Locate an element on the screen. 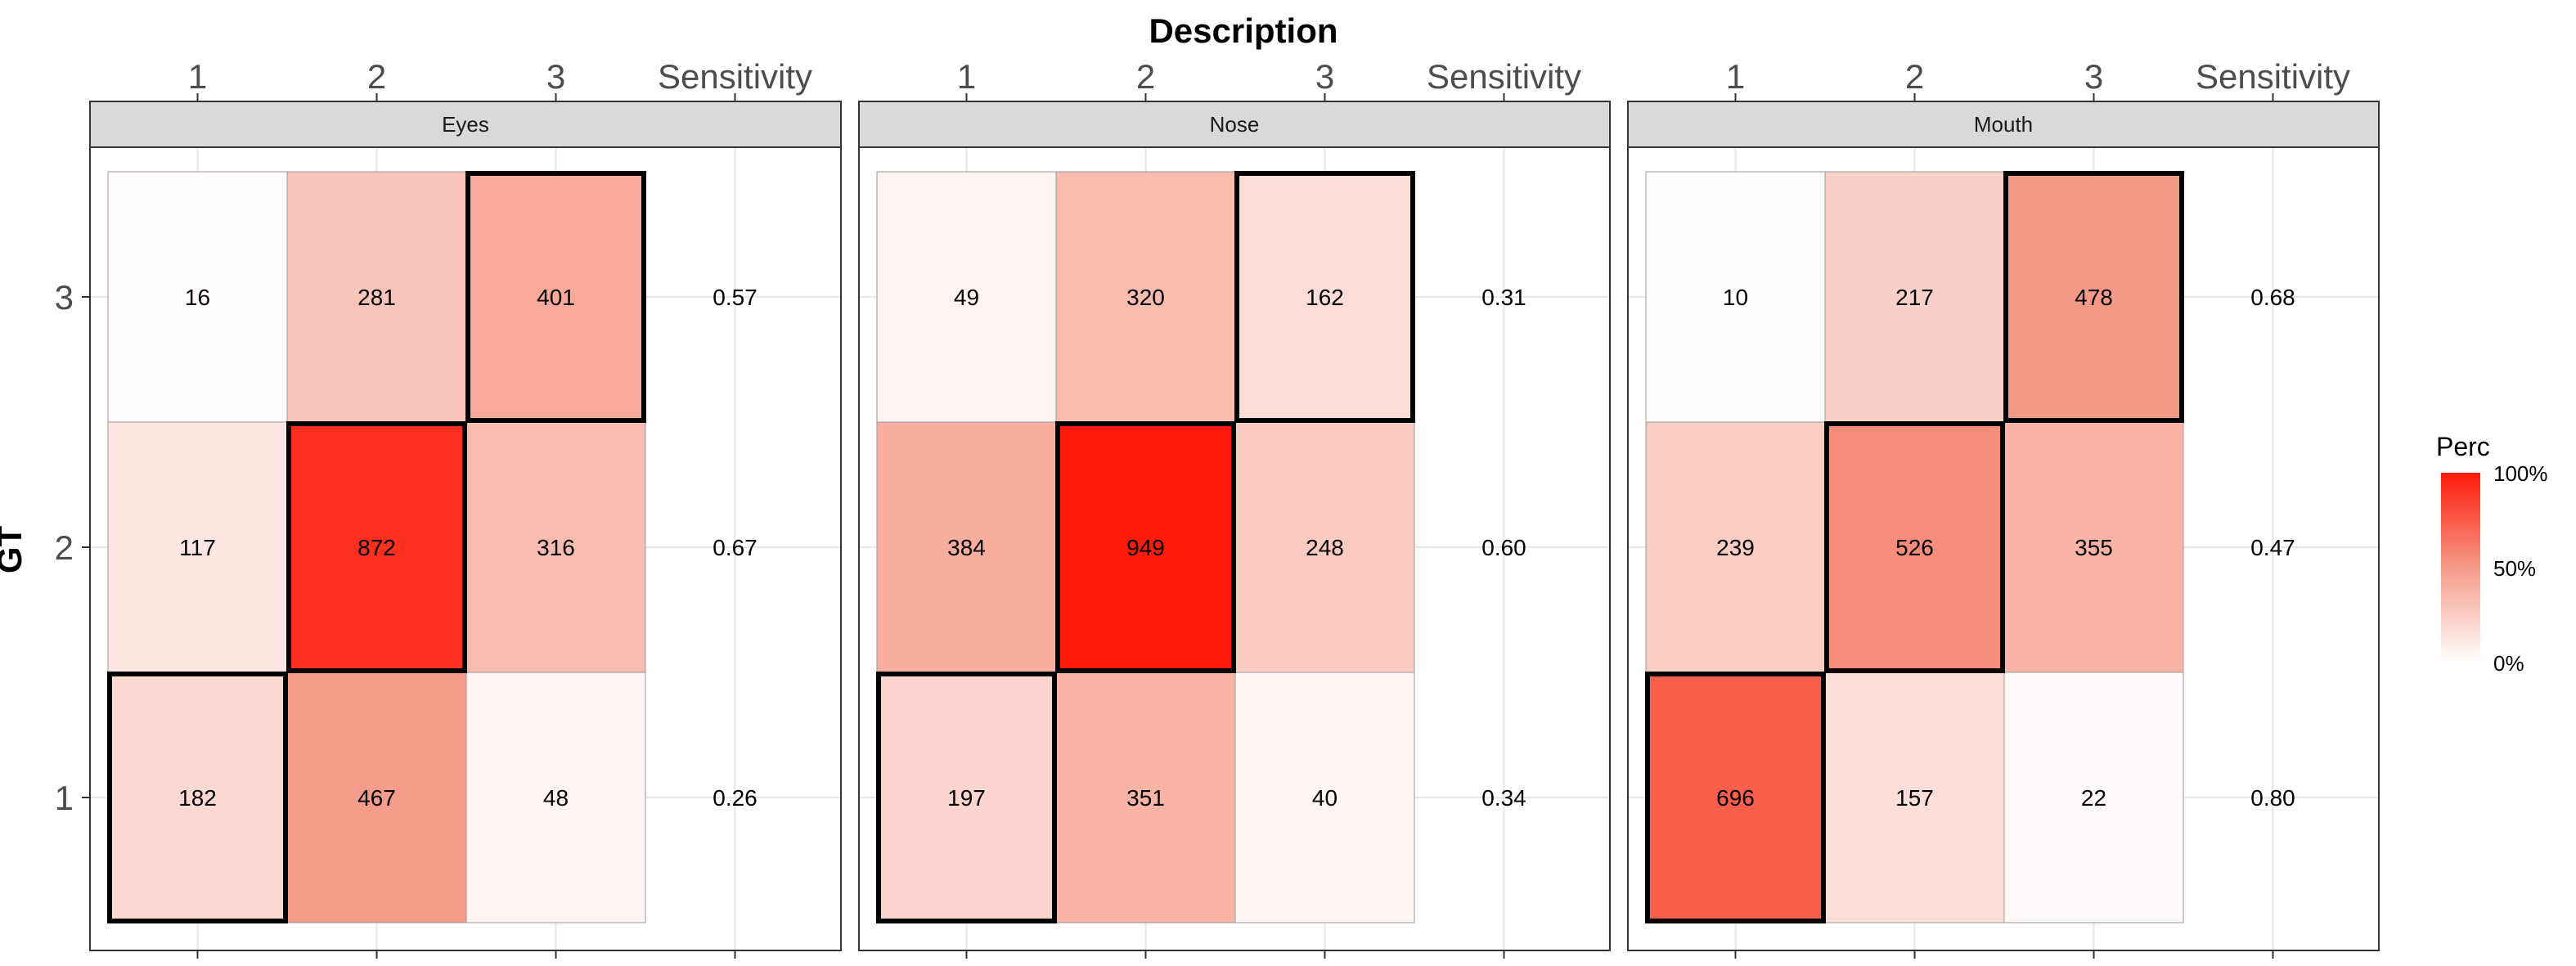 Image resolution: width=2576 pixels, height=966 pixels. cell-value-label: 384 is located at coordinates (966, 547).